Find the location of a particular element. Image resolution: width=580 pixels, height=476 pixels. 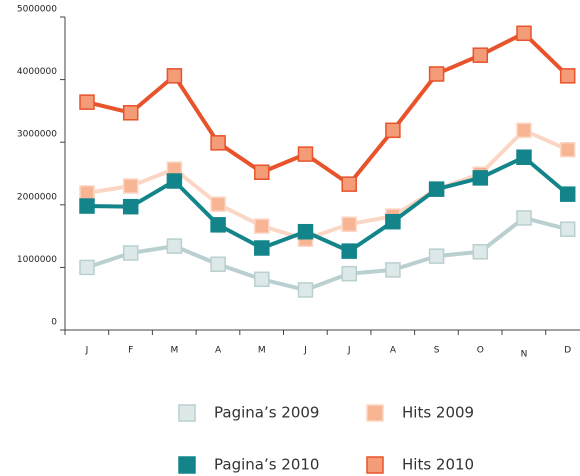

legend-label: Pagina’s 2010 is located at coordinates (266, 465).